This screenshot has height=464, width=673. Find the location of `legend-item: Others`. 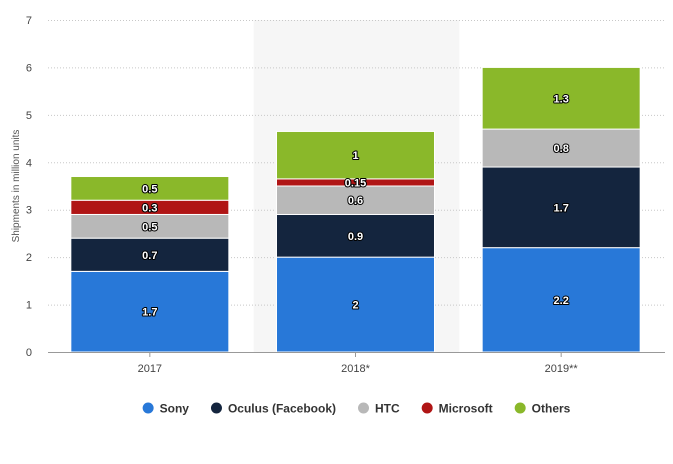

legend-item: Others is located at coordinates (542, 409).